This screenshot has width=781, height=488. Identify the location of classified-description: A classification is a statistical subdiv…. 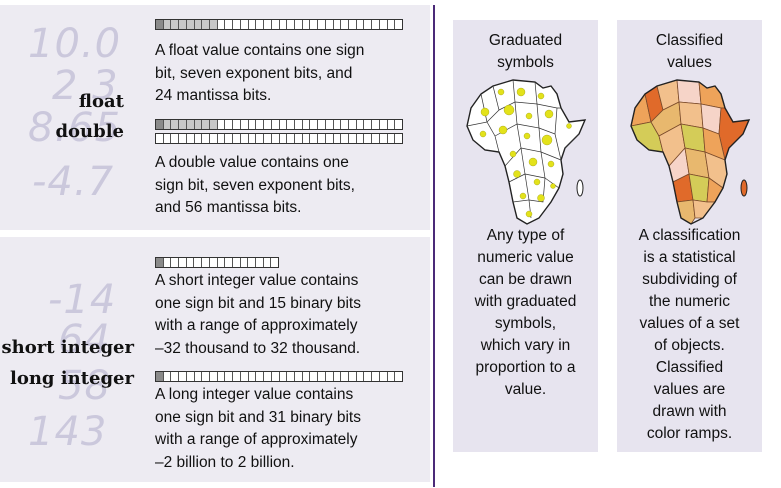
(689, 335).